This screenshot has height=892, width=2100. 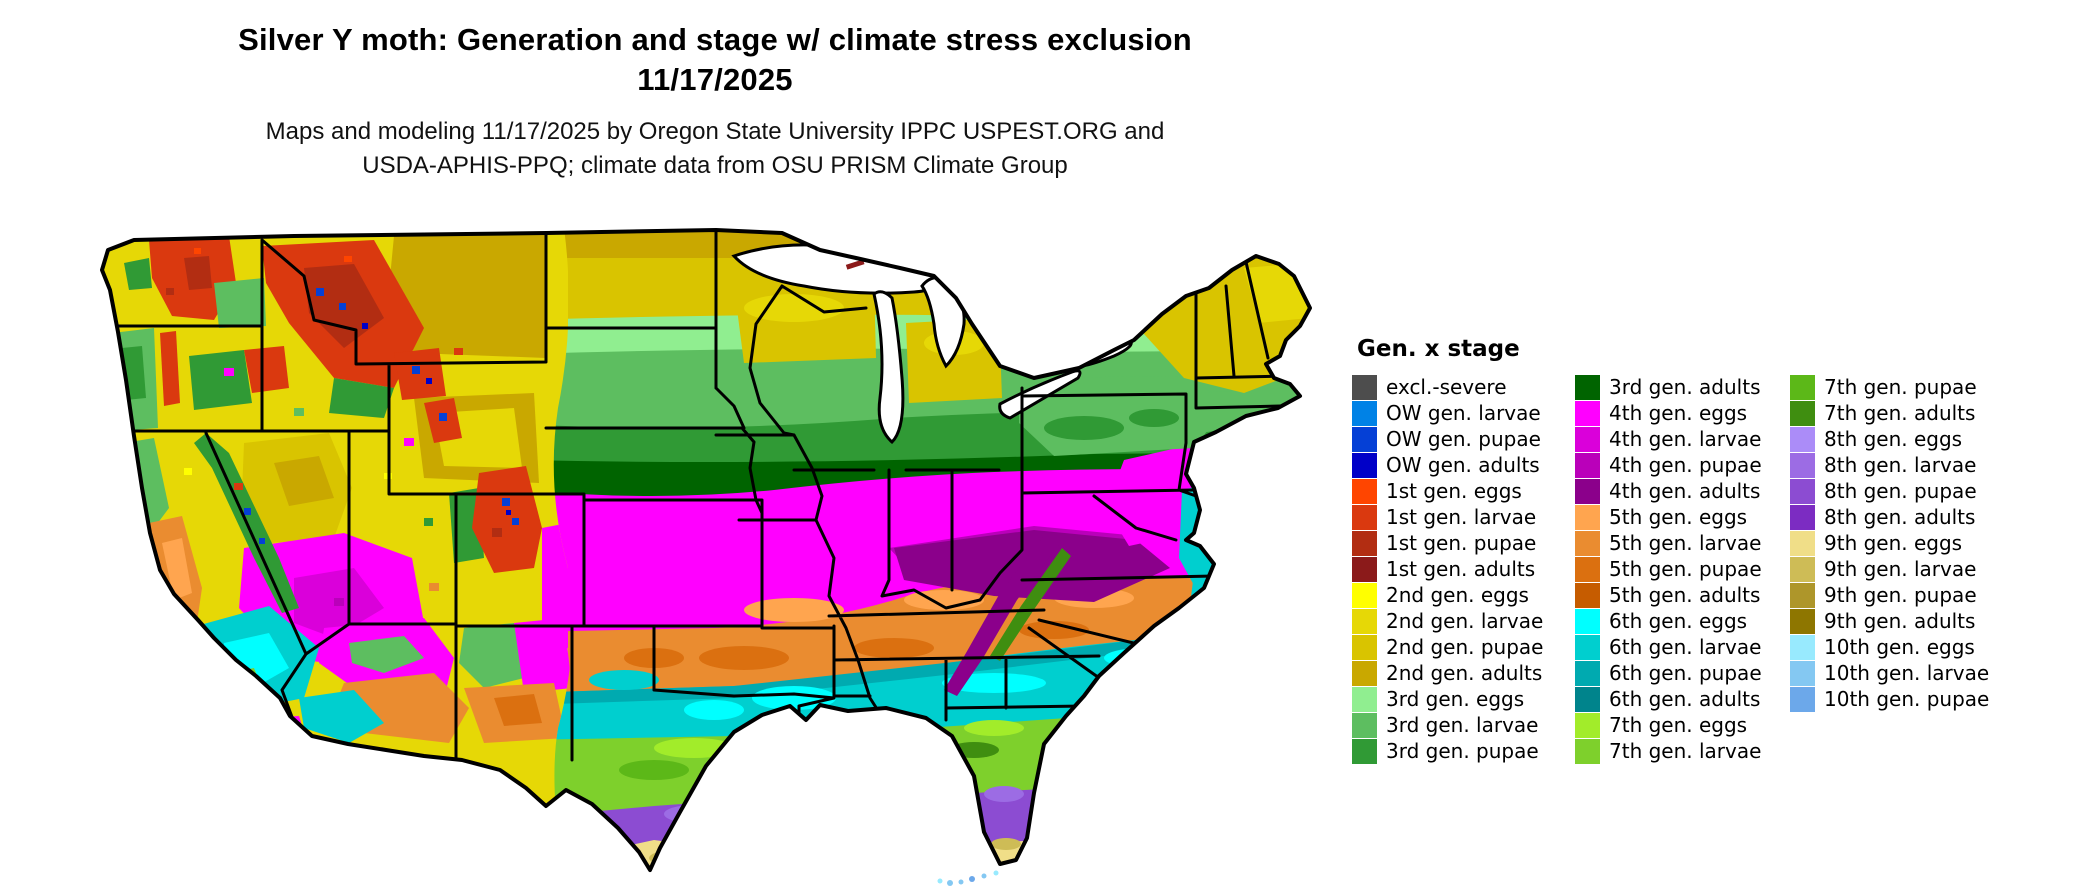 I want to click on legend-item-g3_pupae: 3rd gen. pupae, so click(x=1447, y=751).